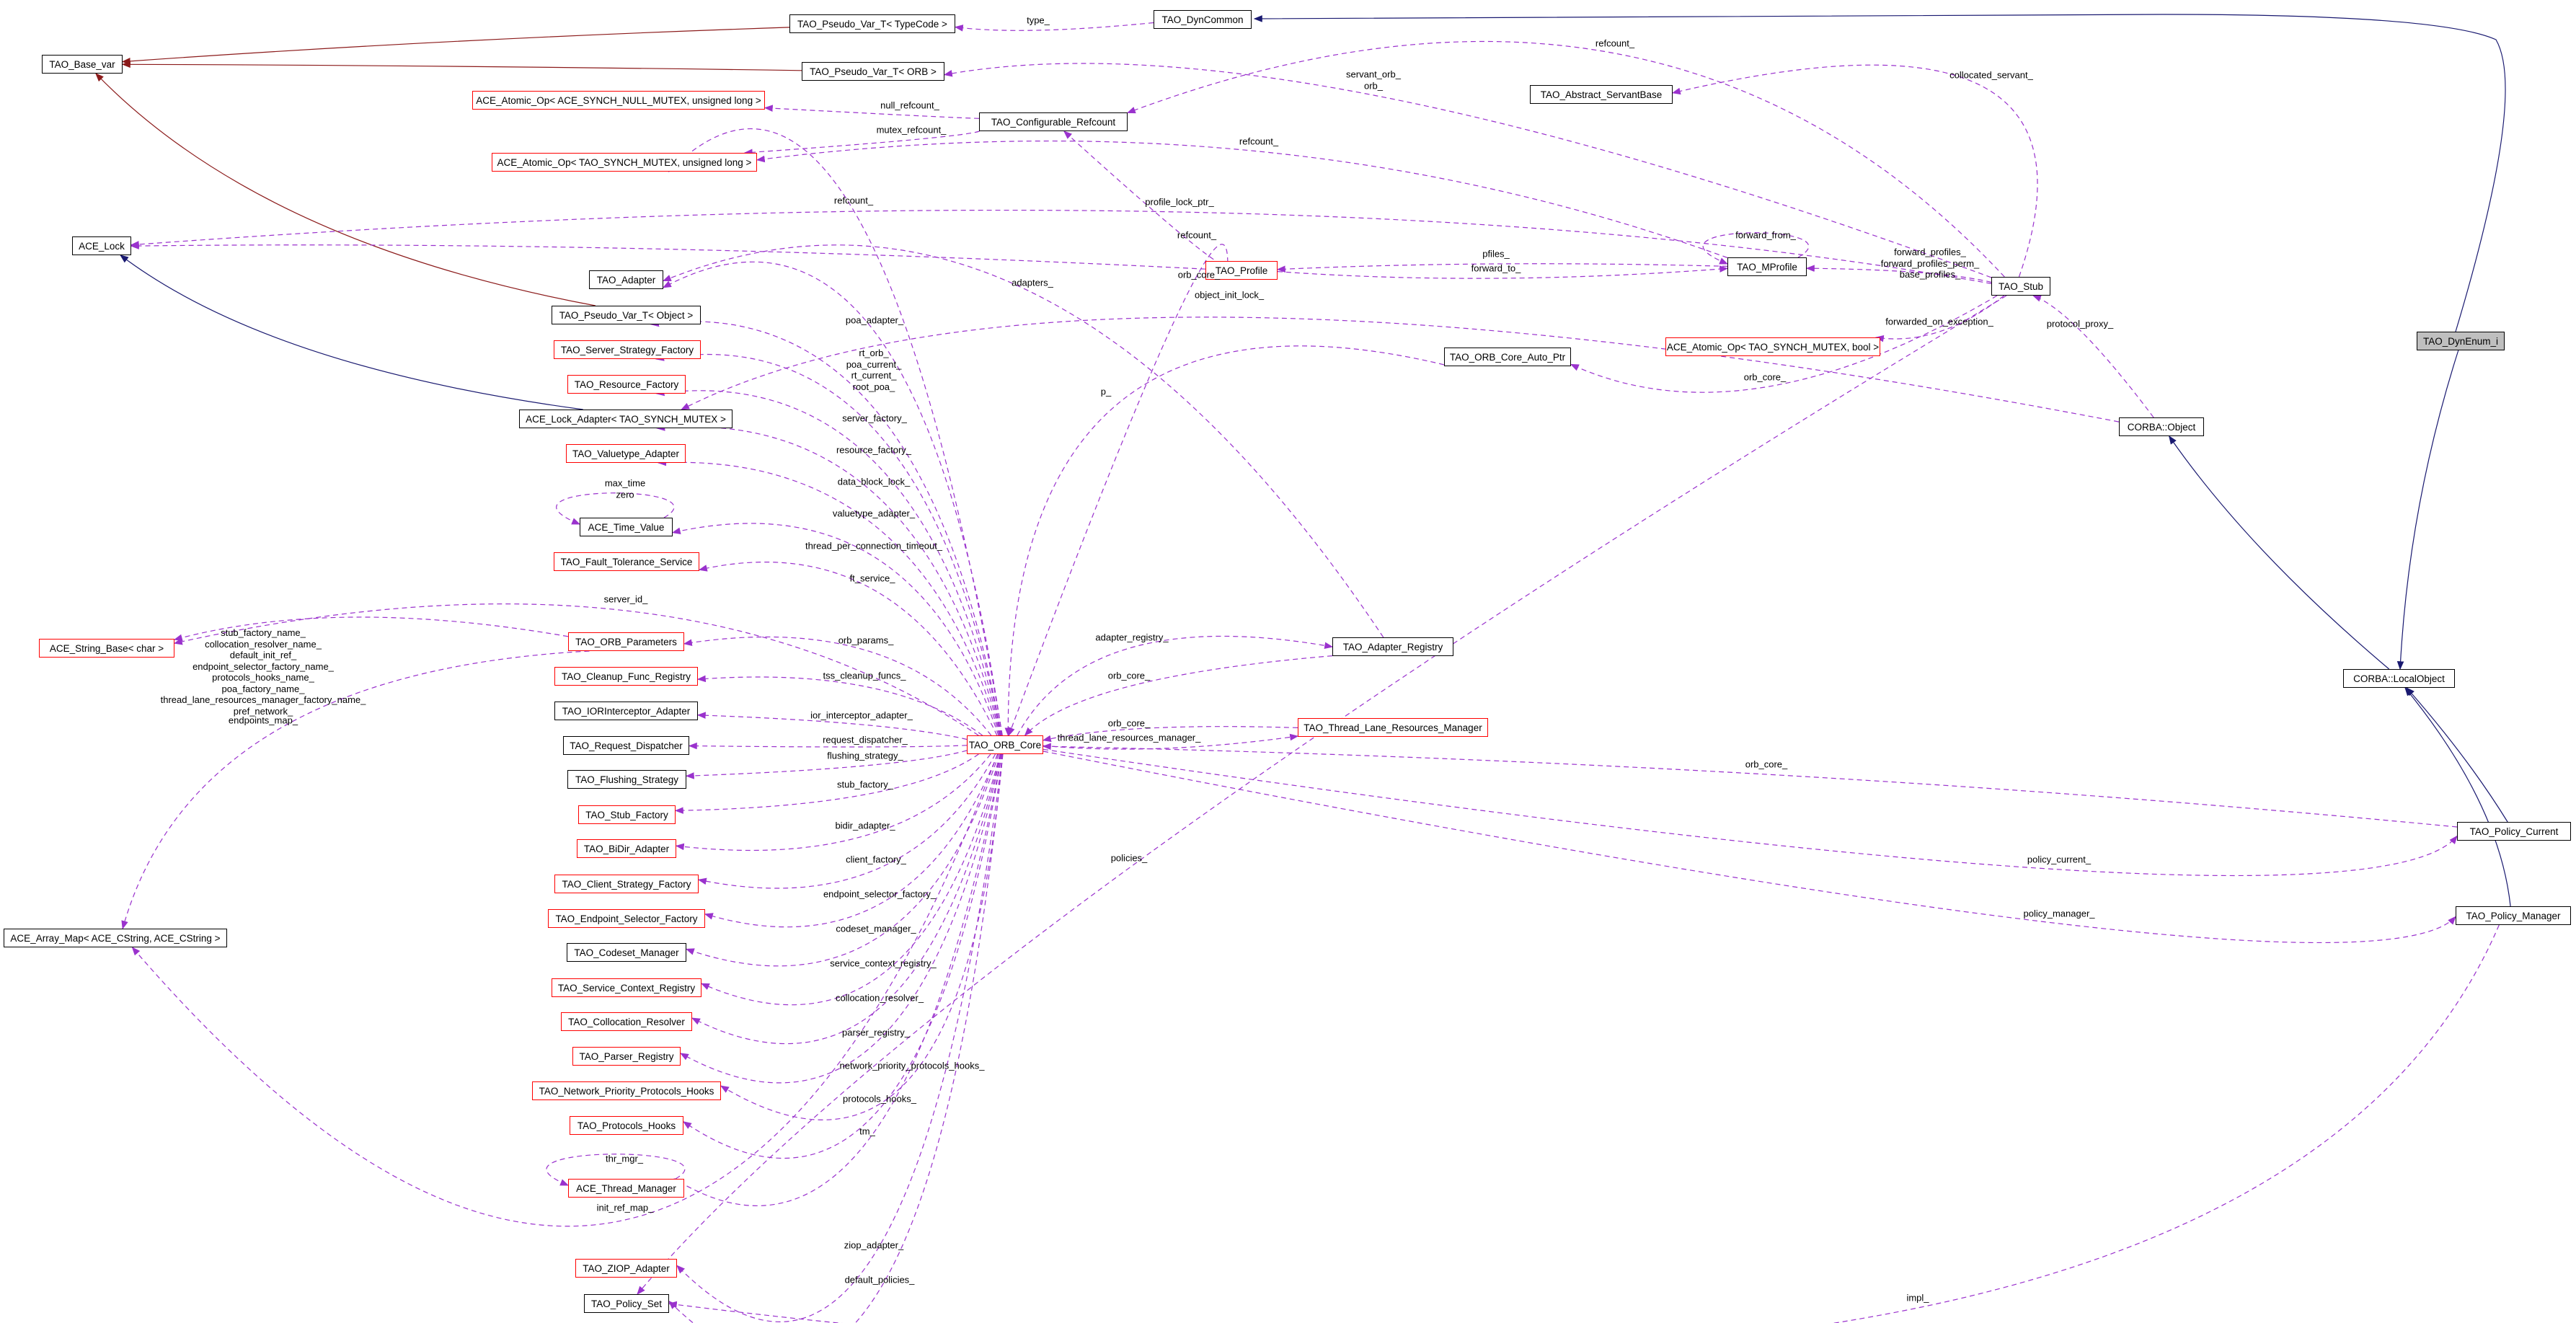 Image resolution: width=2576 pixels, height=1323 pixels. Describe the element at coordinates (1171, 741) in the screenshot. I see `edge-orb_core--thread_lane` at that location.